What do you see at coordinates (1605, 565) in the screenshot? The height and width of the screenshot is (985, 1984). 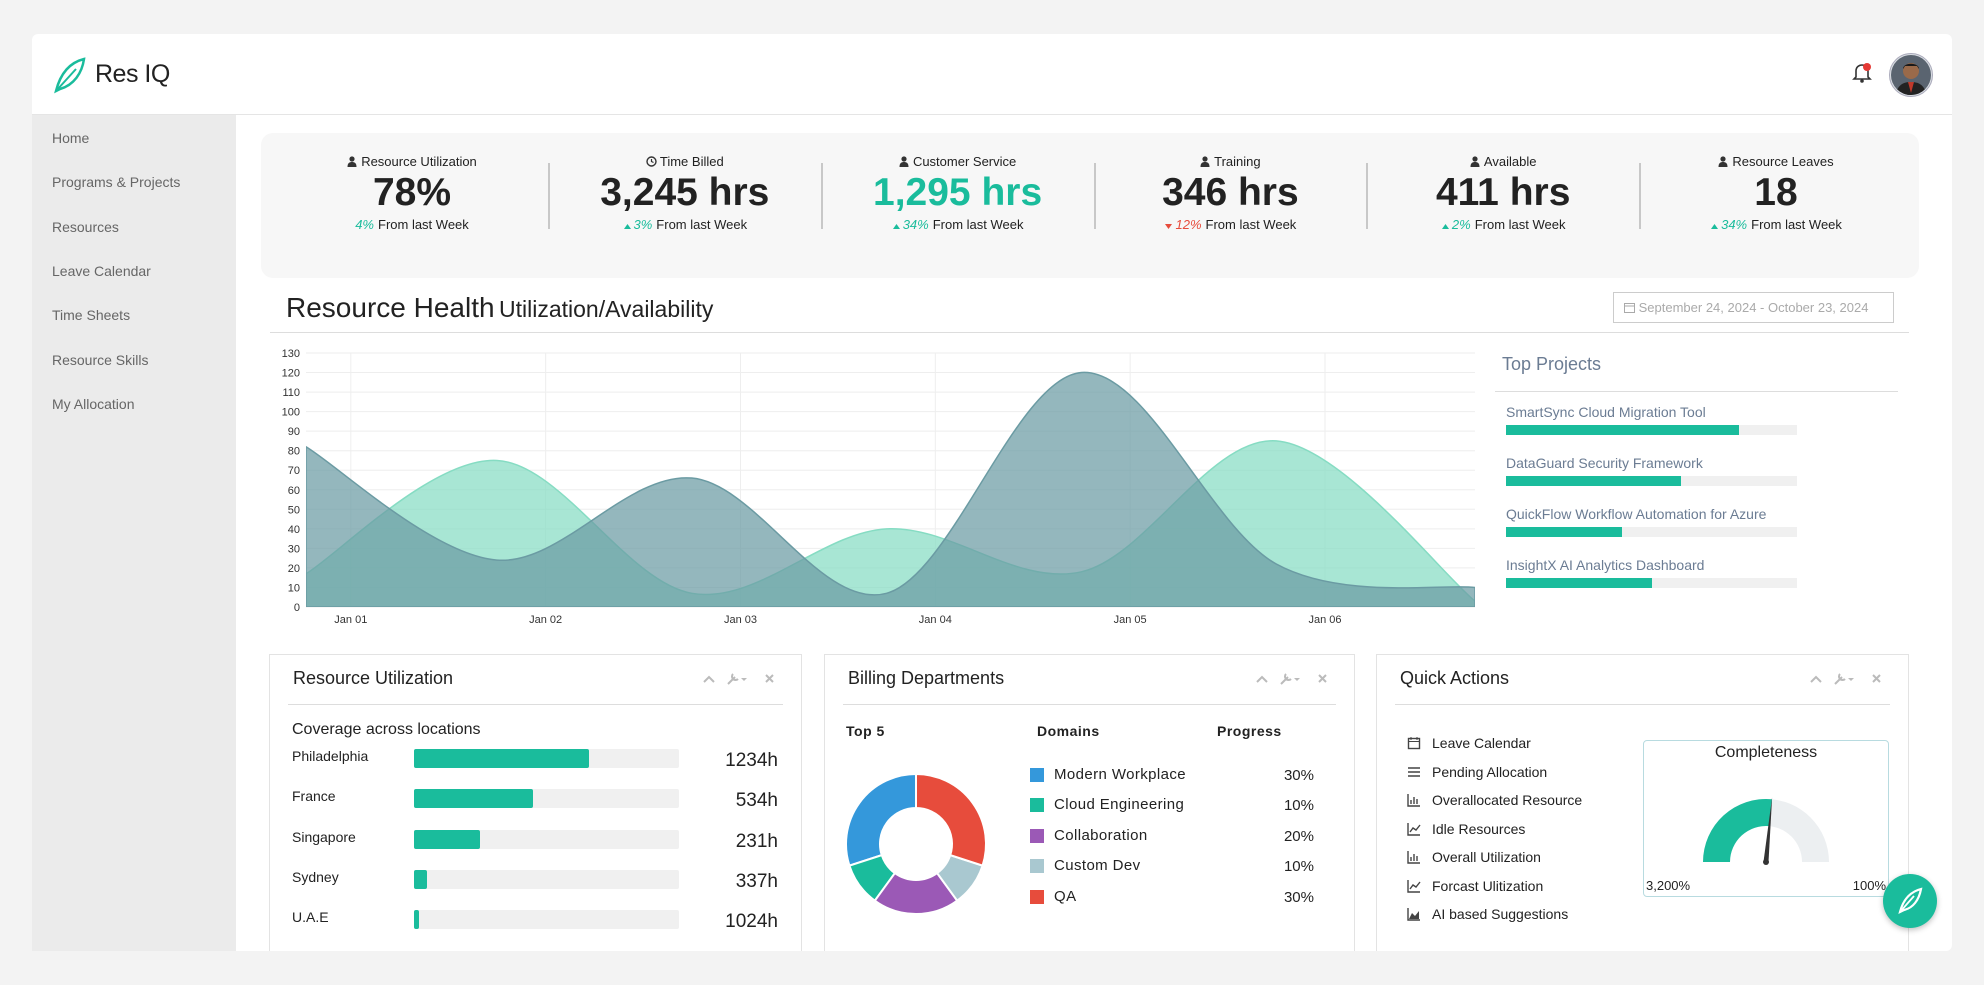 I see `project-name: InsightX AI Analytics Dashboard` at bounding box center [1605, 565].